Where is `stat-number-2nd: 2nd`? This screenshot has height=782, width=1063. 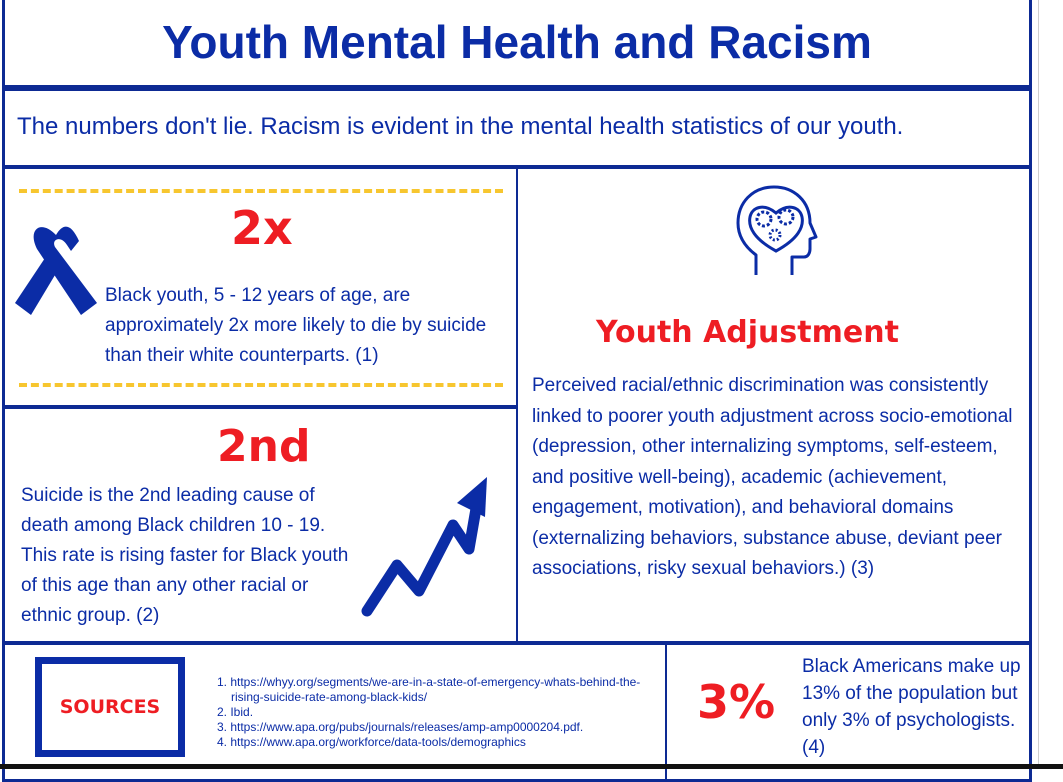 stat-number-2nd: 2nd is located at coordinates (264, 446).